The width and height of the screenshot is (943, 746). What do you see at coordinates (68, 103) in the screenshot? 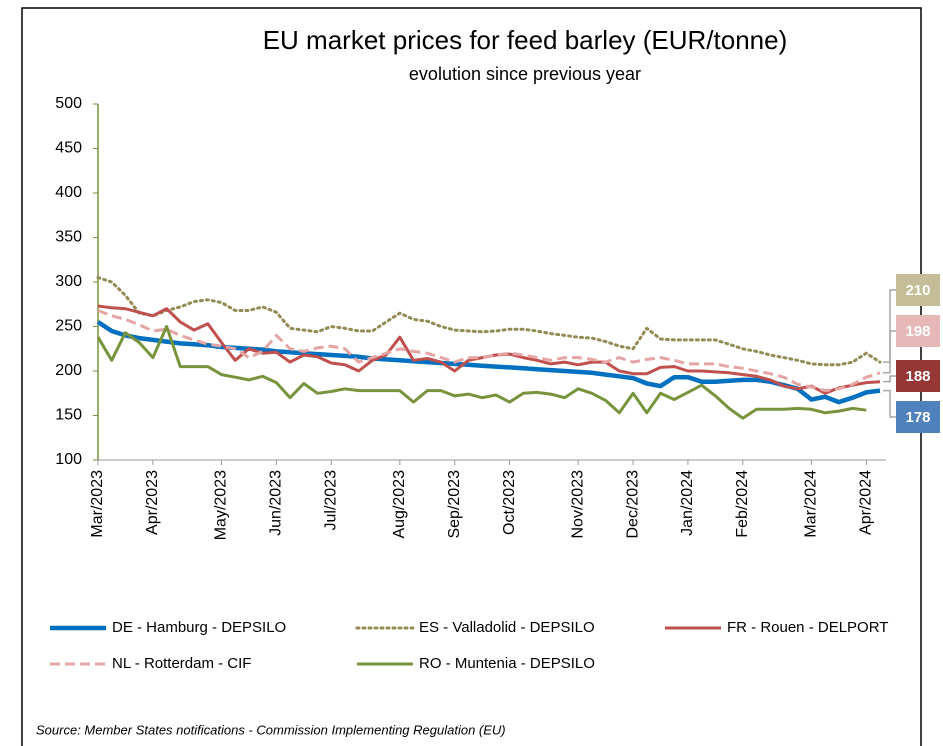
I see `y-tick-label: 500` at bounding box center [68, 103].